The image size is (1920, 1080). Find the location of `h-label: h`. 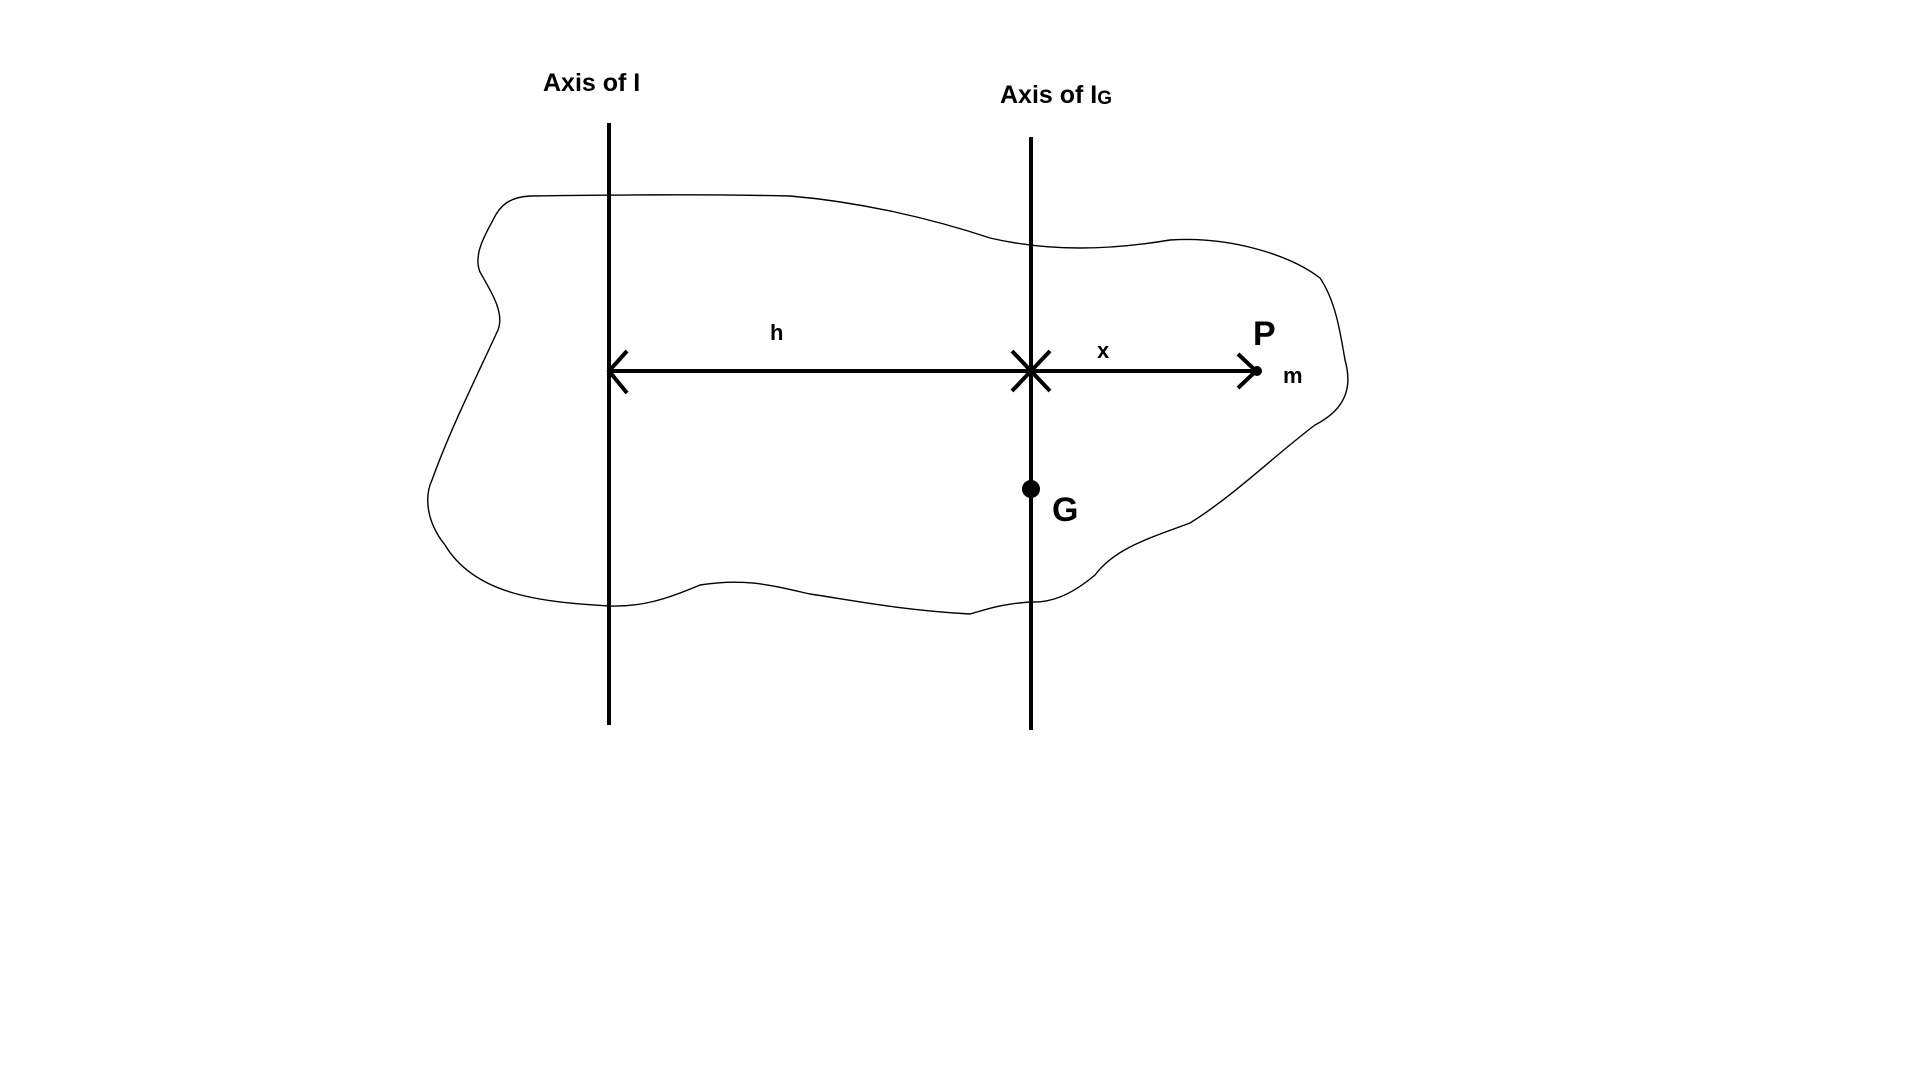

h-label: h is located at coordinates (776, 332).